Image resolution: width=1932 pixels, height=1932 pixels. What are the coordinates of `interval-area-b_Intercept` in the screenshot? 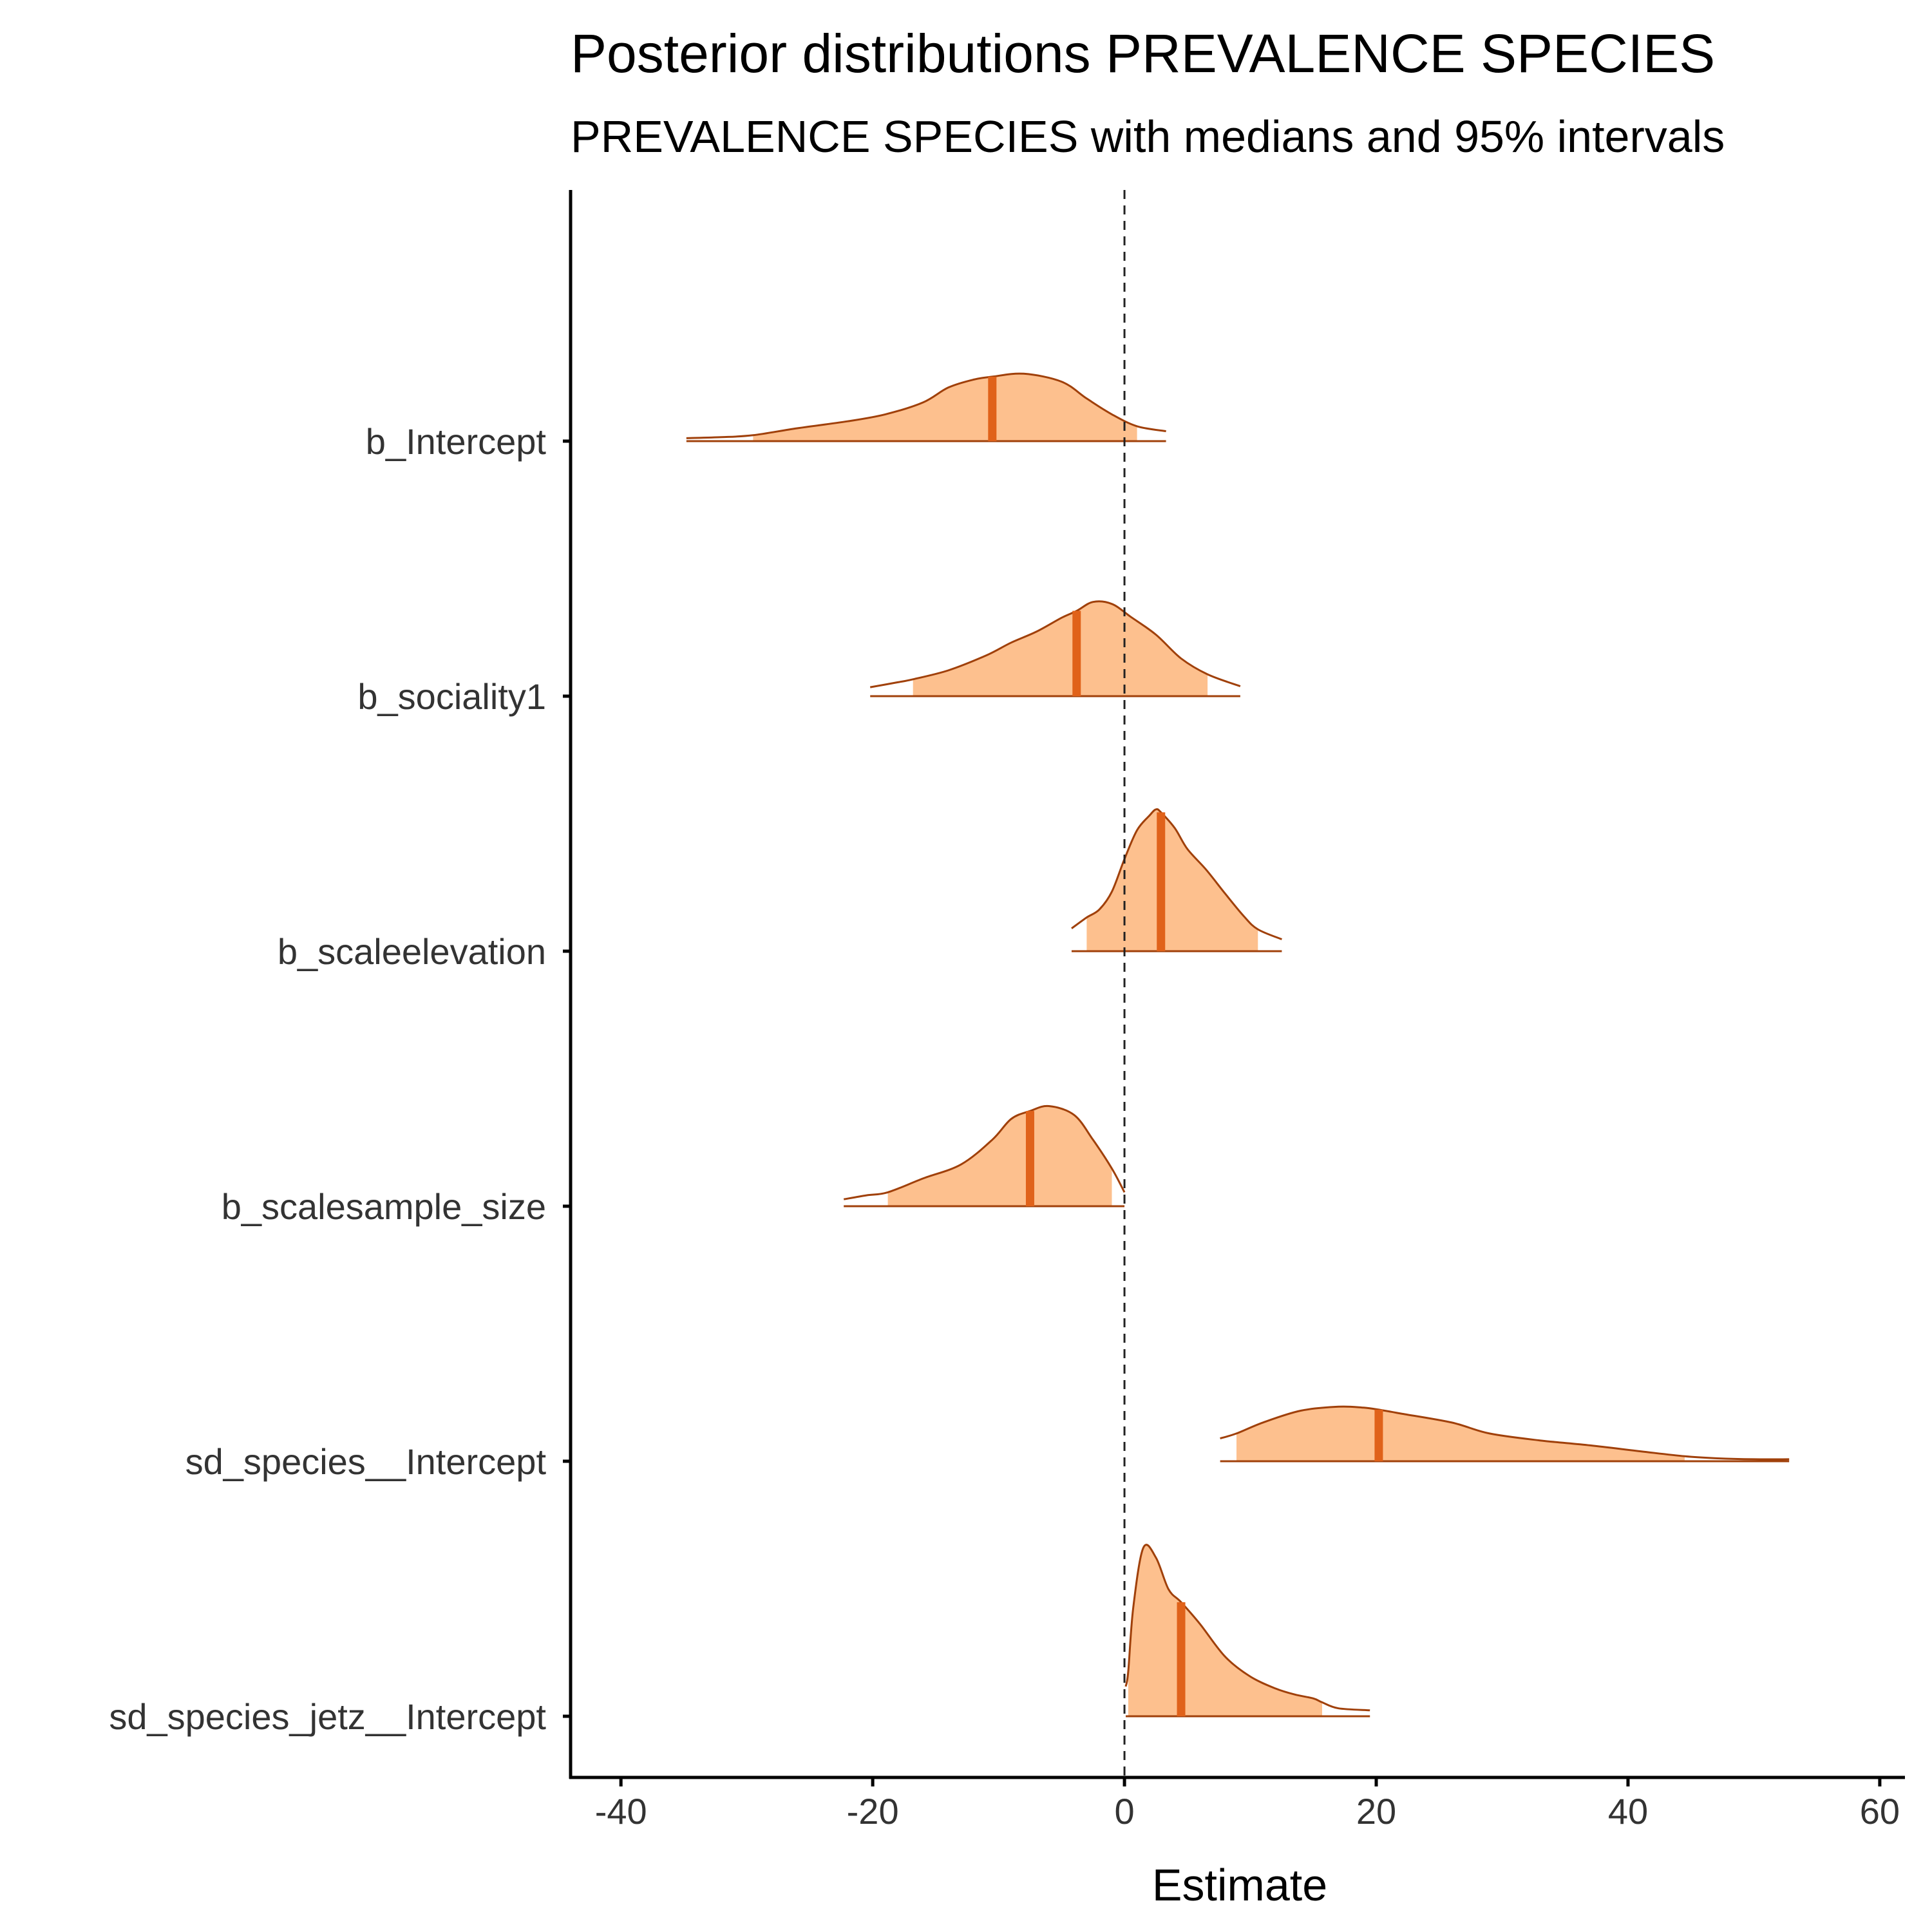 It's located at (945, 407).